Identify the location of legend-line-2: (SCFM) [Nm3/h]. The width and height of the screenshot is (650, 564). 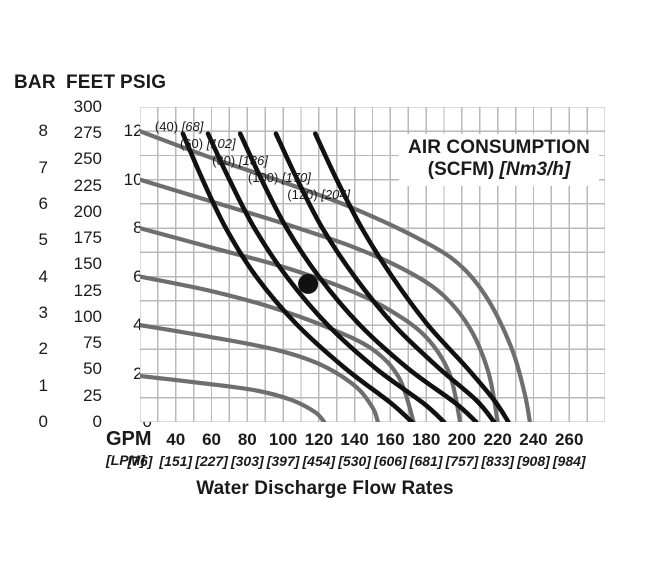
(499, 170).